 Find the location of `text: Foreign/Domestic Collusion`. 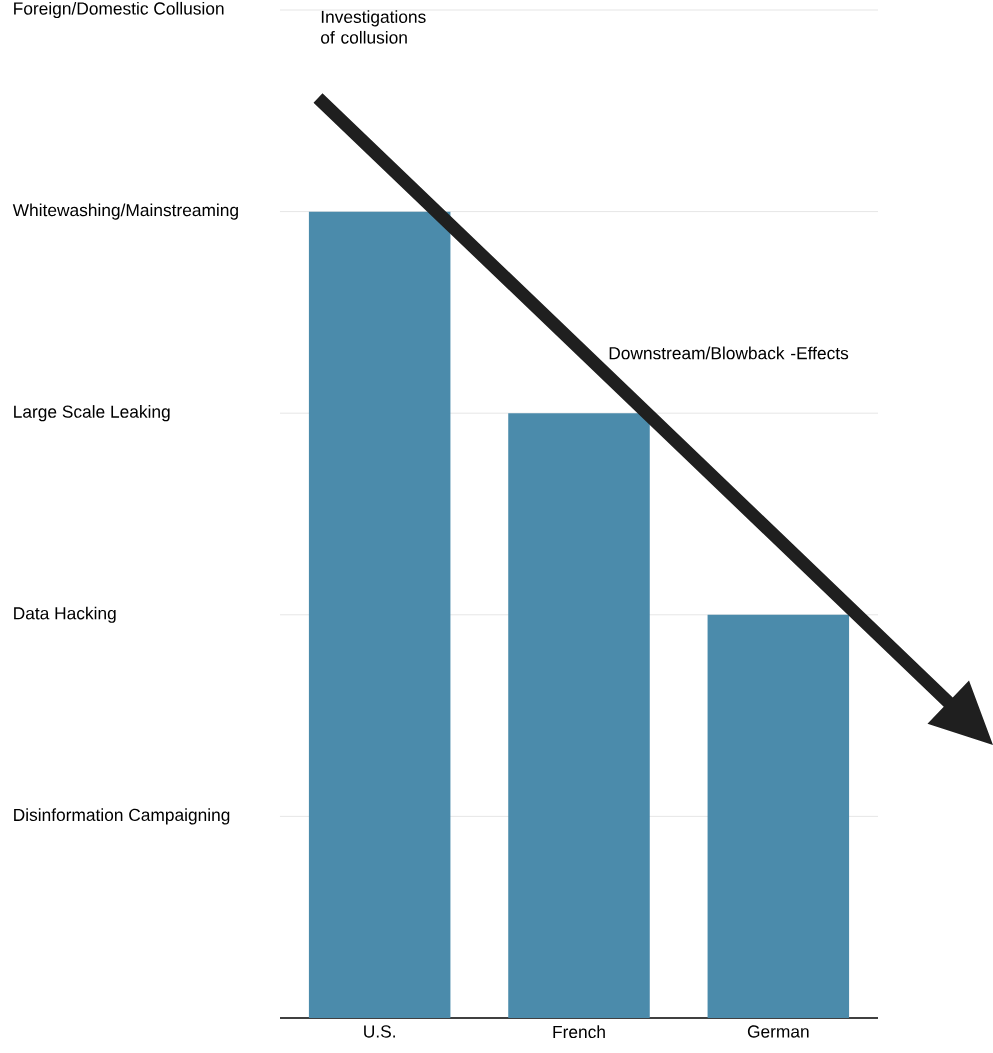

text: Foreign/Domestic Collusion is located at coordinates (119, 10).